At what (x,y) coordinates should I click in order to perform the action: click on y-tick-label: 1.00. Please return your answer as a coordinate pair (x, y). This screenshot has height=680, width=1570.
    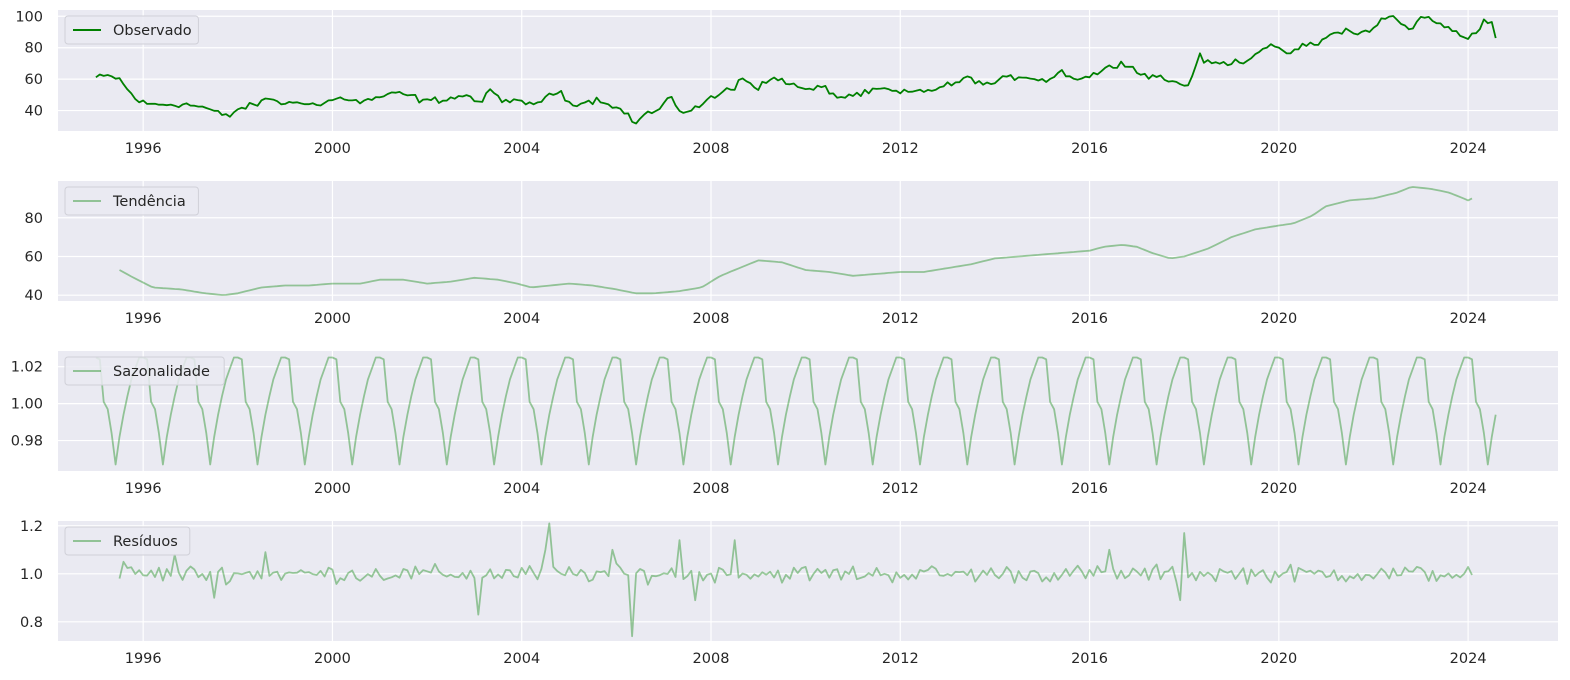
    Looking at the image, I should click on (27, 405).